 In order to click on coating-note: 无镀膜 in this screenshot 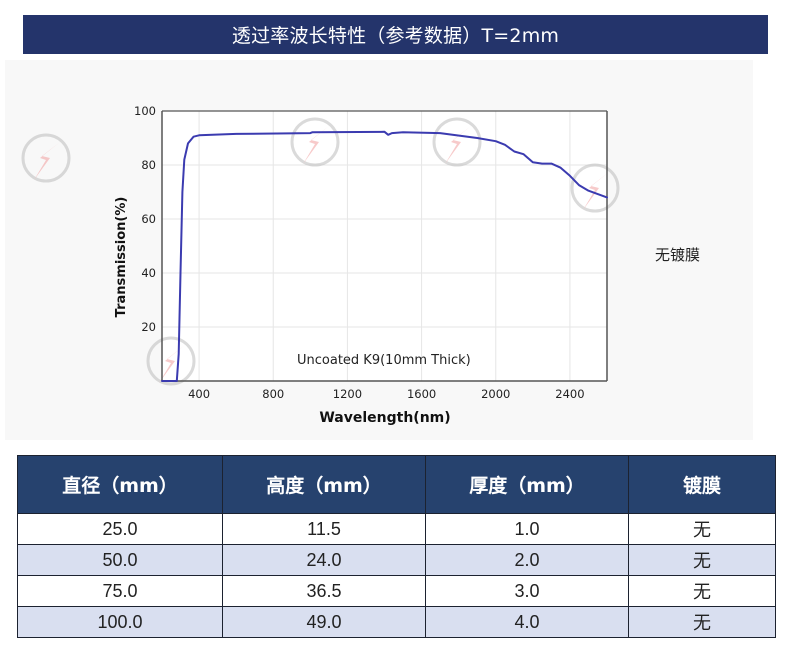, I will do `click(678, 255)`.